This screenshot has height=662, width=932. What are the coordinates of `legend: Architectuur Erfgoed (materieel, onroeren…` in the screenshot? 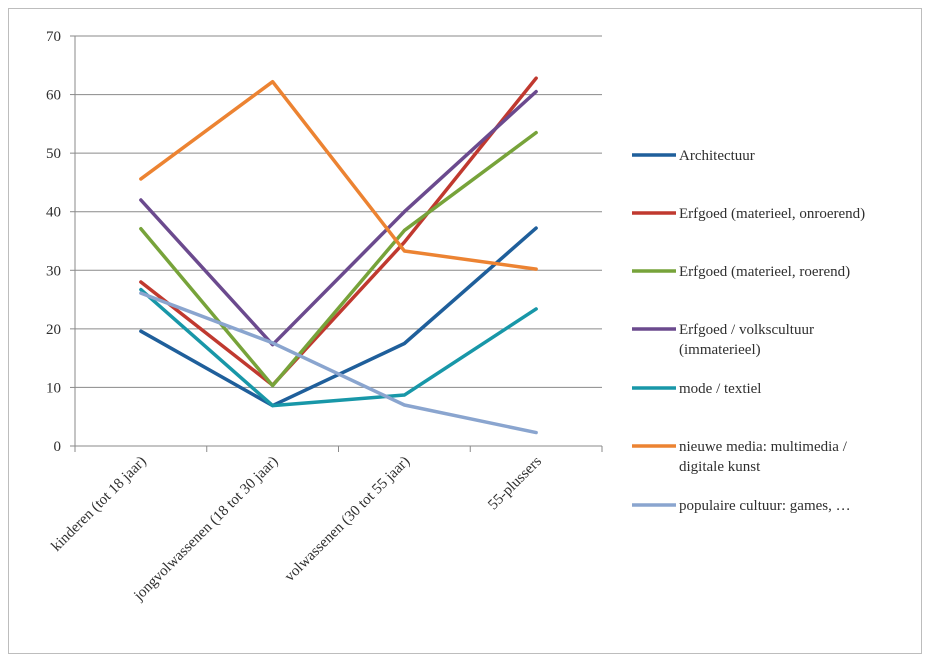 It's located at (748, 331).